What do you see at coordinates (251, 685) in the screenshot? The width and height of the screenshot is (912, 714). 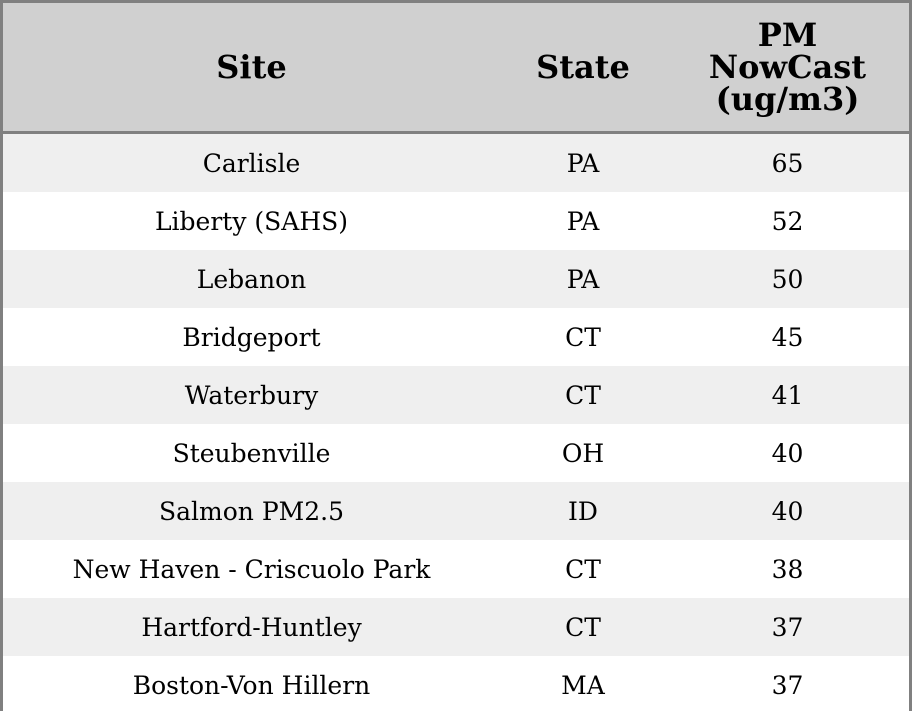 I see `cell-site: Boston-Von Hillern` at bounding box center [251, 685].